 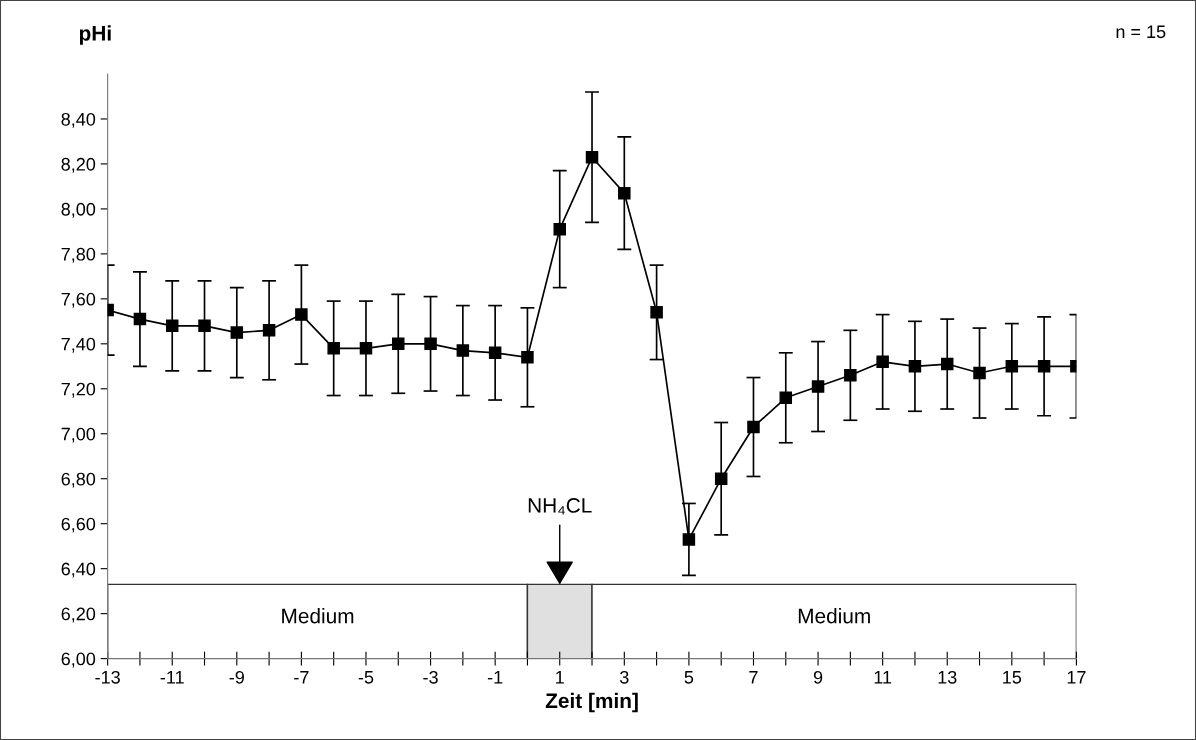 I want to click on x-tick-label: 17, so click(x=1076, y=677).